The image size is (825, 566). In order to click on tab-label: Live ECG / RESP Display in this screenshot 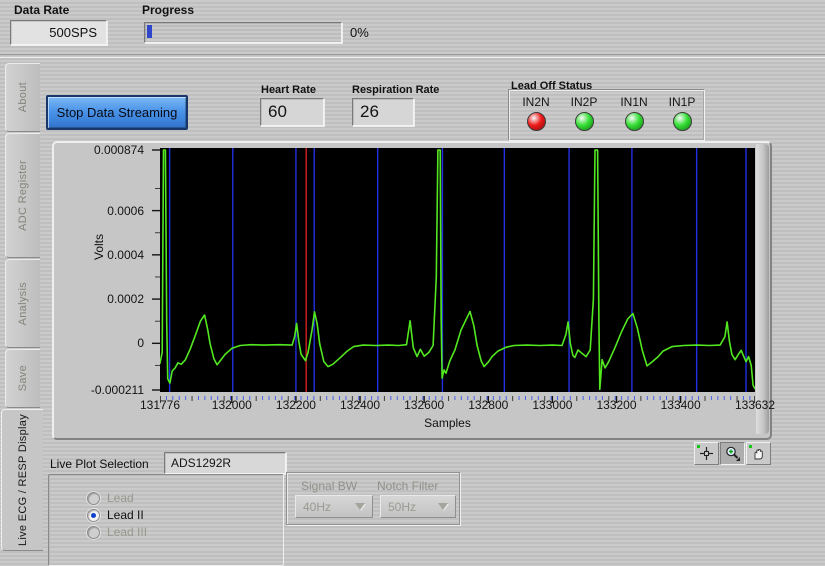, I will do `click(22, 480)`.